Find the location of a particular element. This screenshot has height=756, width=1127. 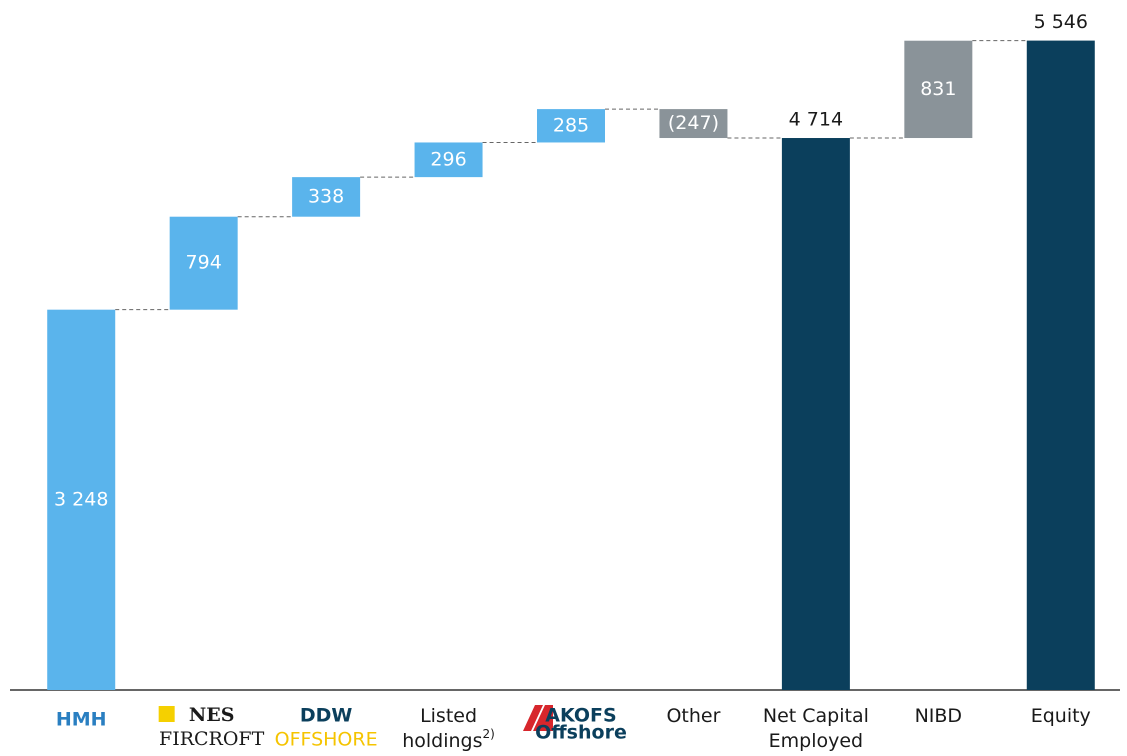

footnote-marker: 2) is located at coordinates (489, 734).